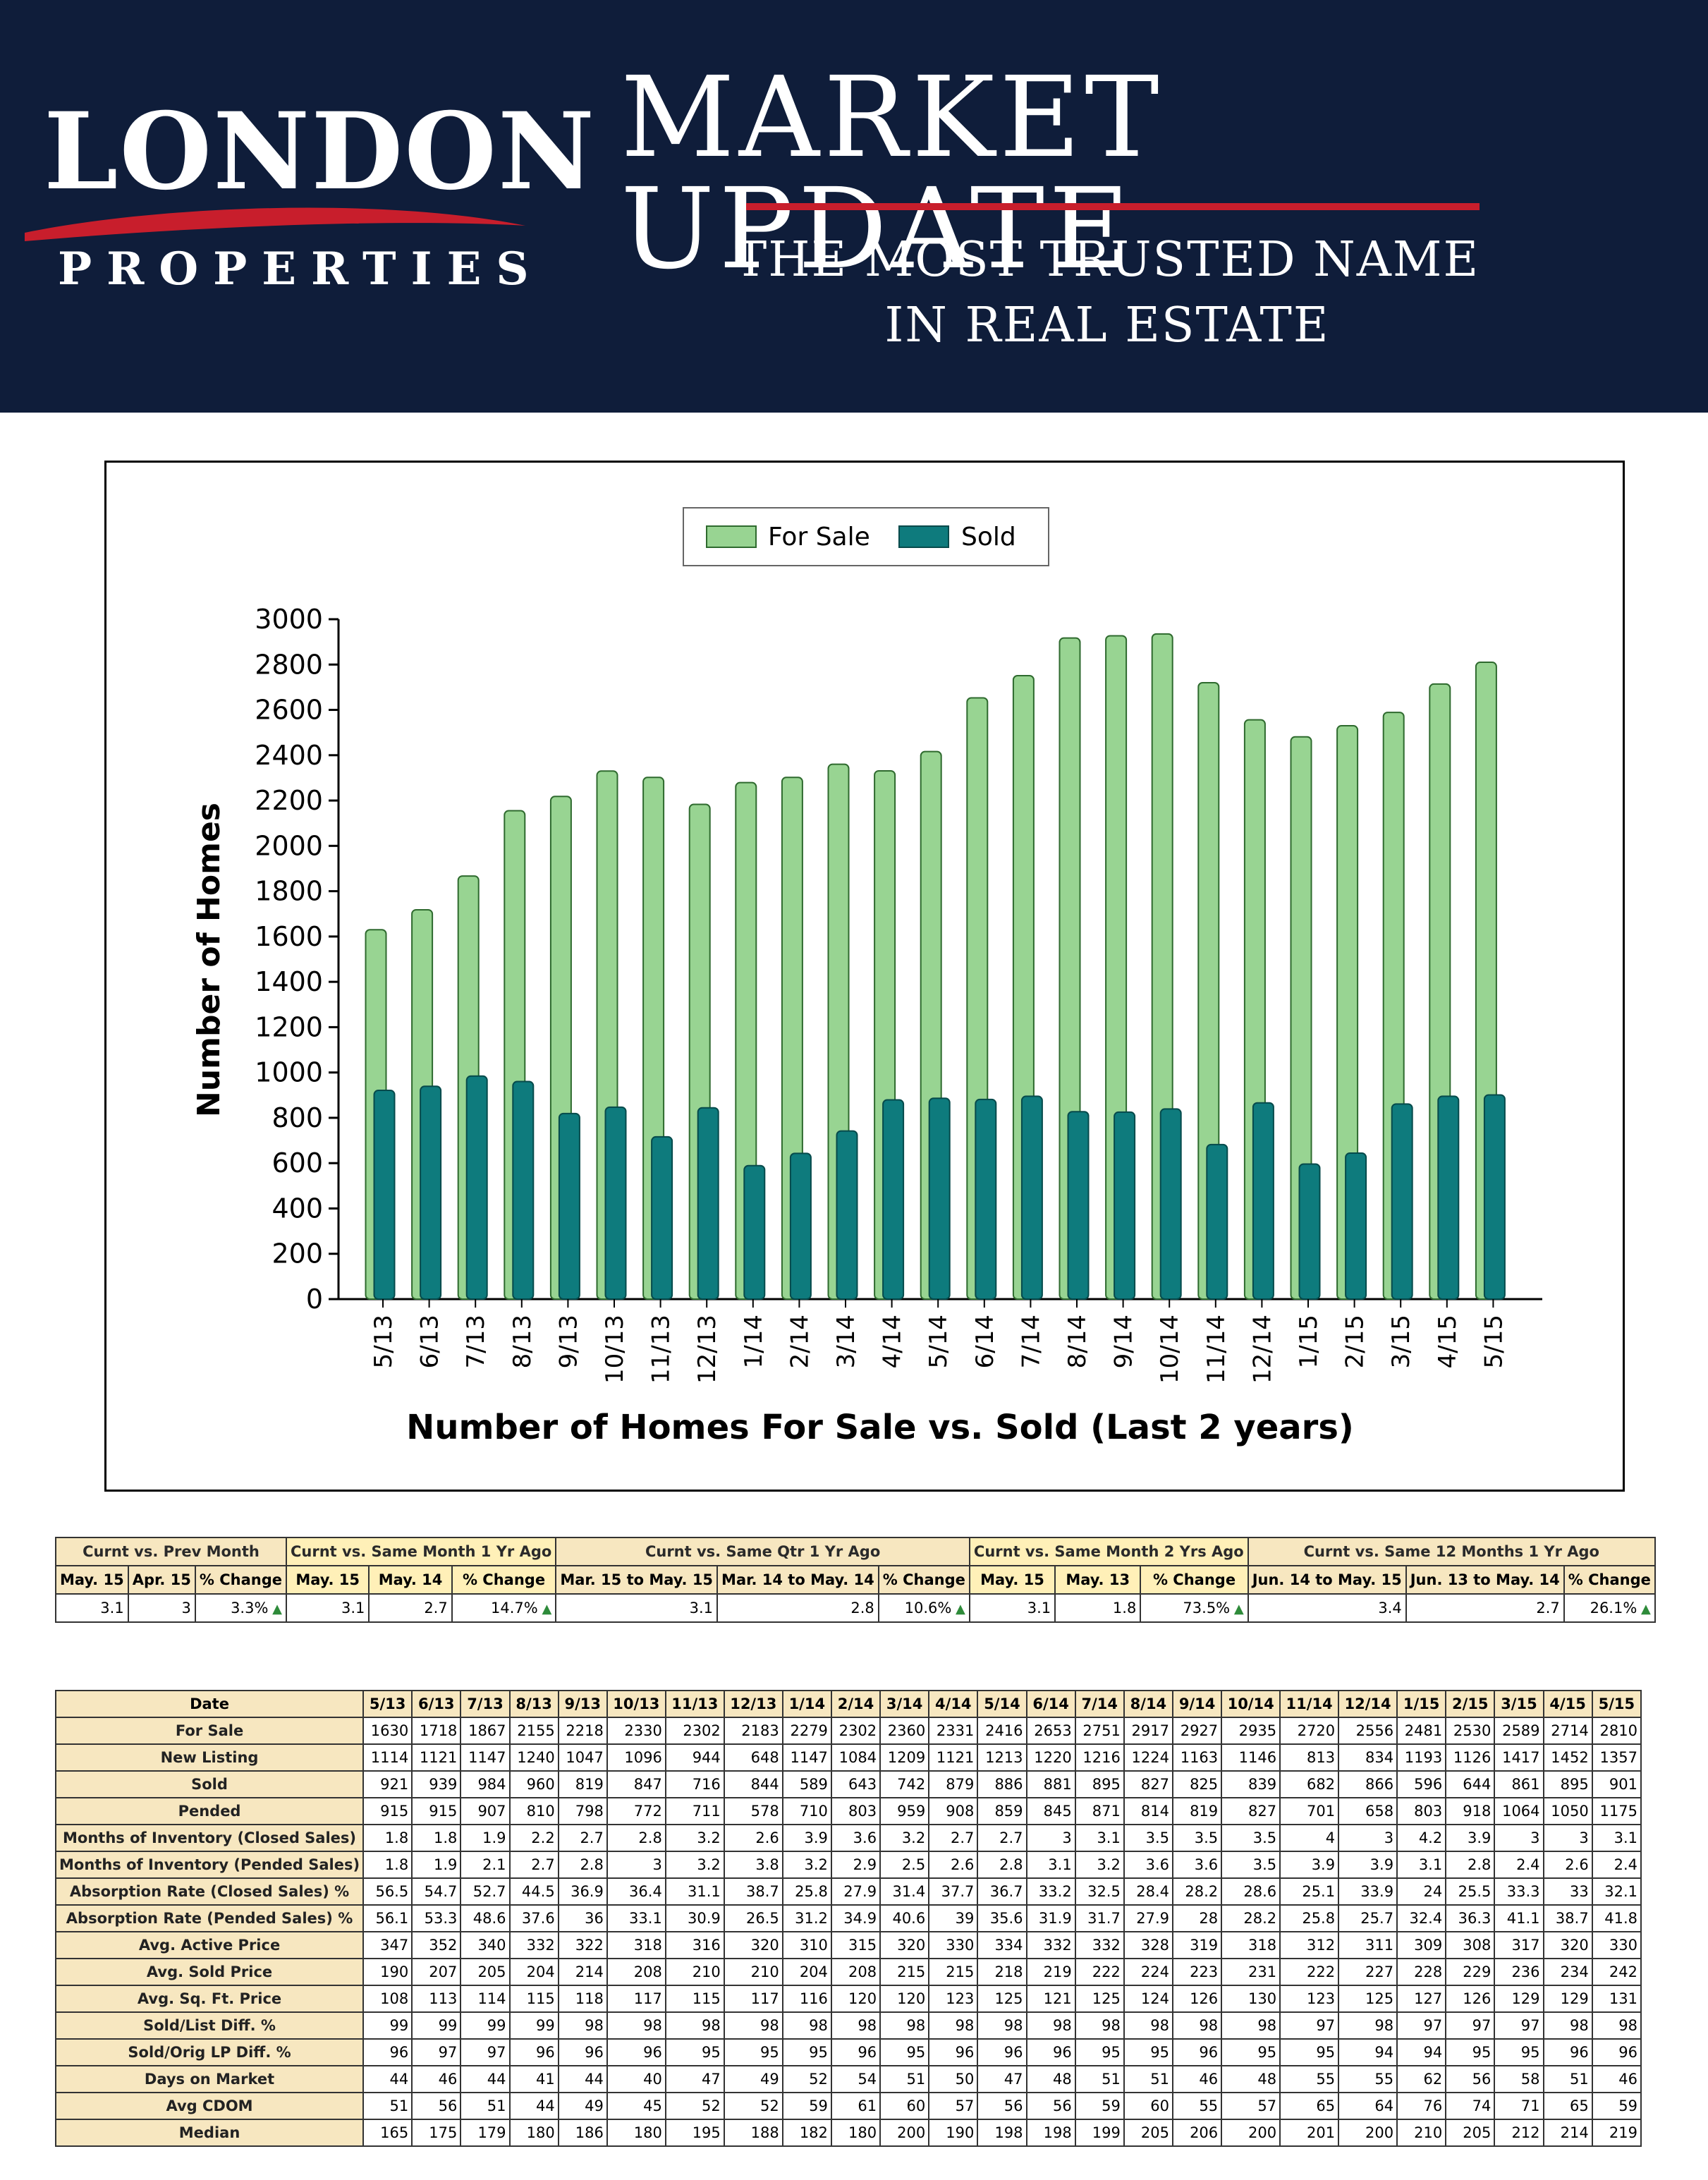  What do you see at coordinates (1309, 1704) in the screenshot?
I see `date-column-header: 11/14` at bounding box center [1309, 1704].